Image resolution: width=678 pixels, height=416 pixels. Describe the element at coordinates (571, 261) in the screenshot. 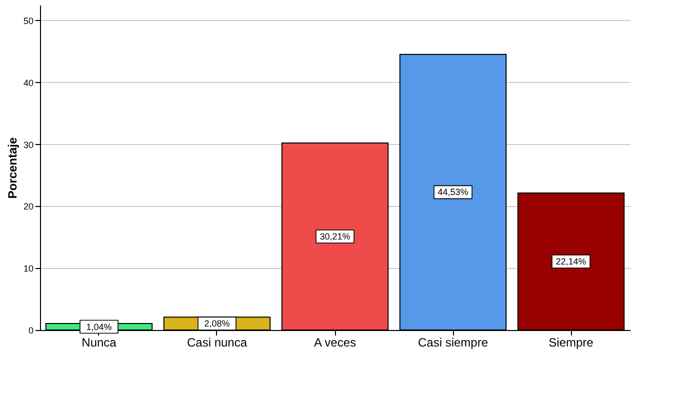

I see `data-label: 22,14%` at that location.